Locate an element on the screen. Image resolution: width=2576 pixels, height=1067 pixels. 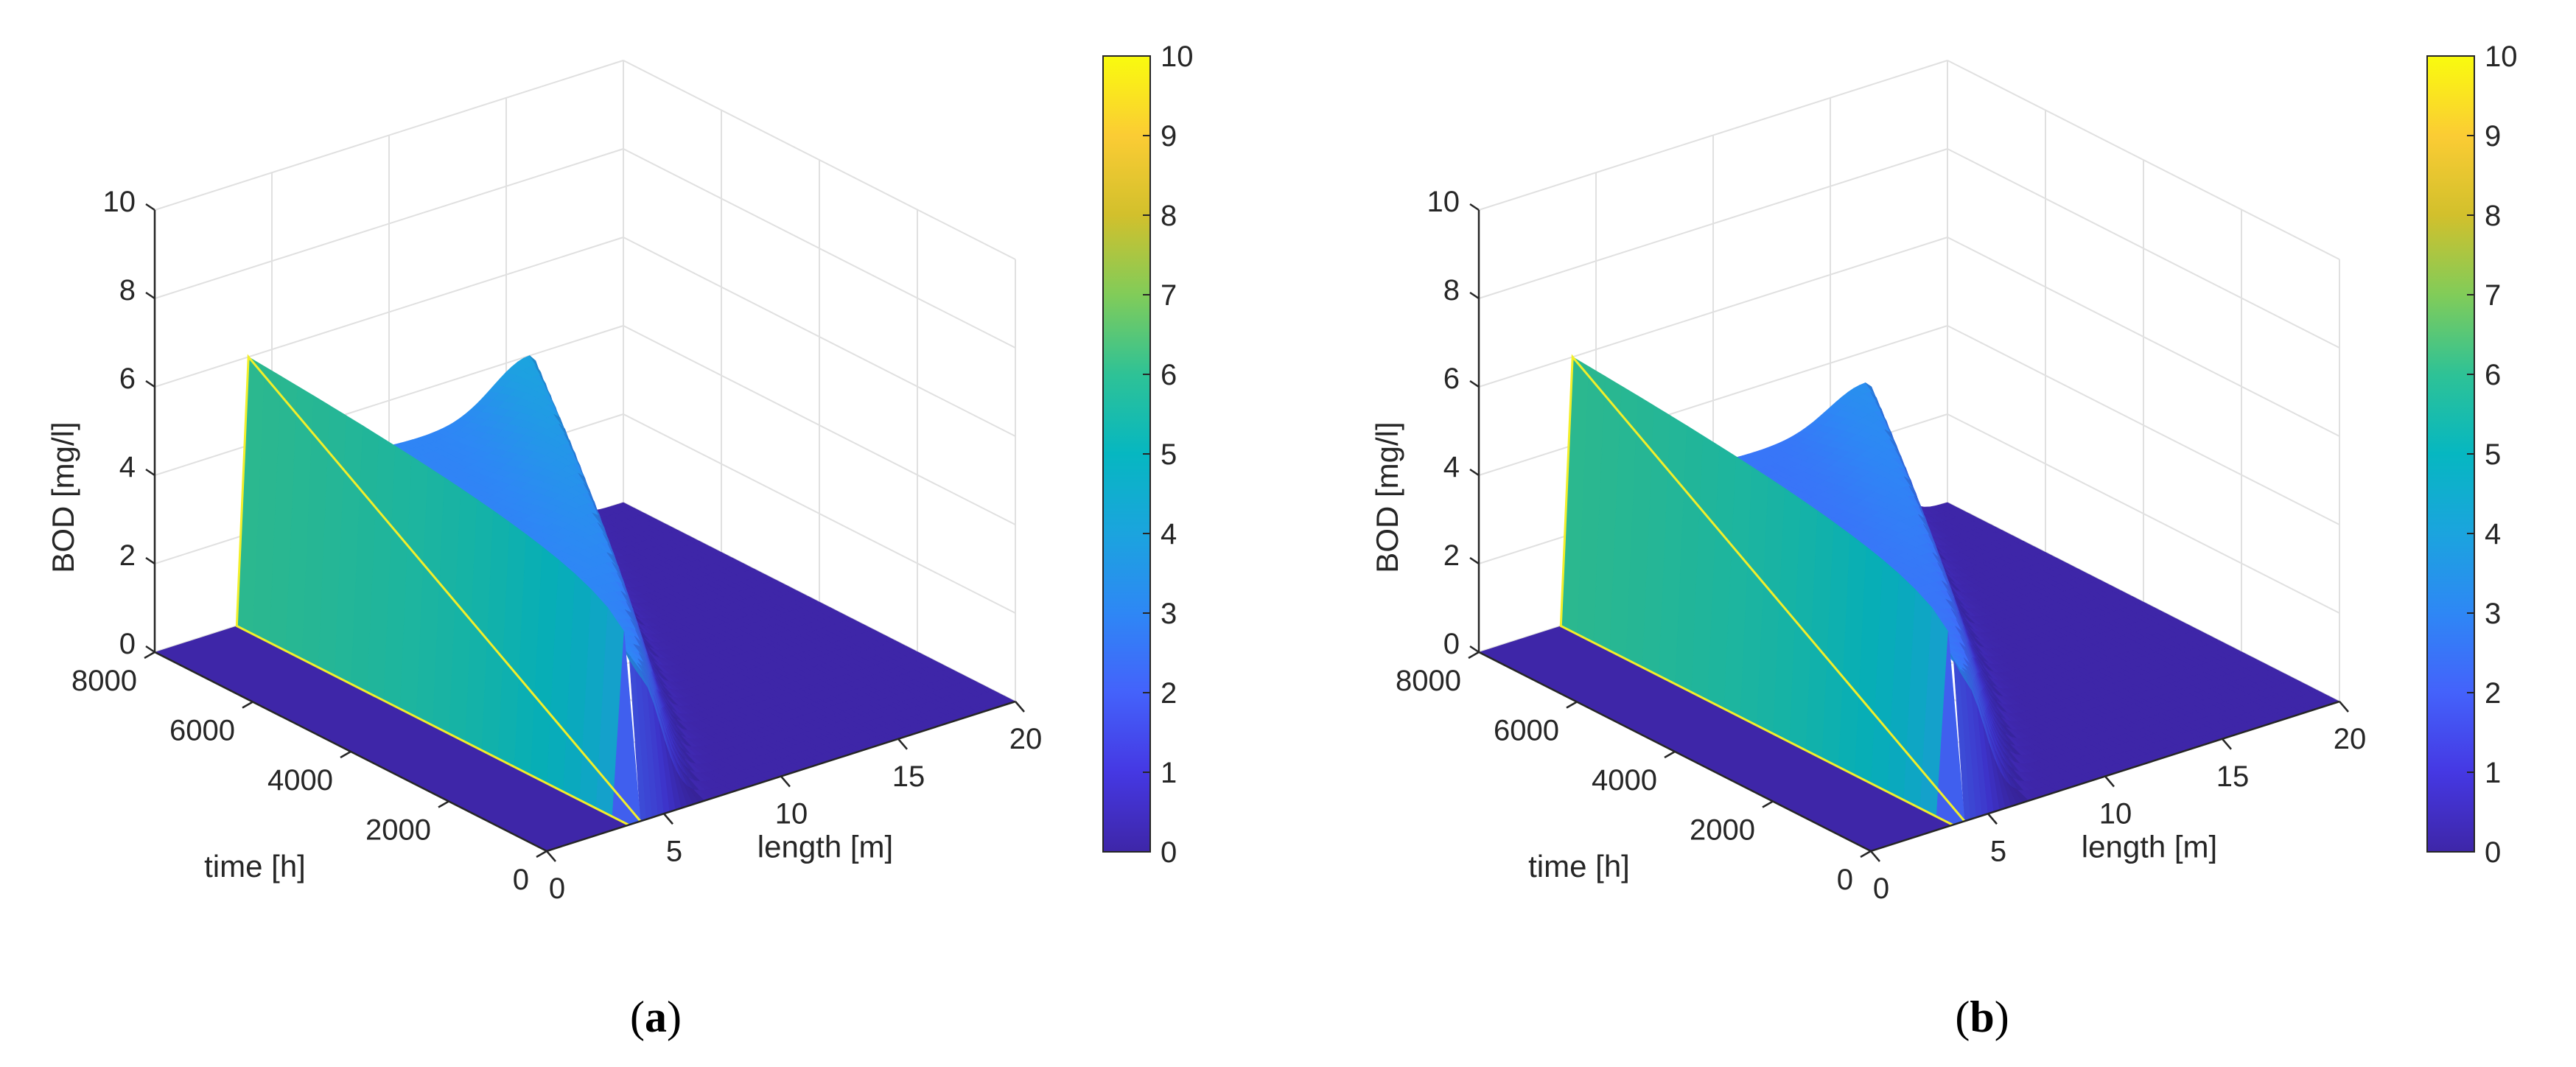
caption-letter: a is located at coordinates (656, 1017).